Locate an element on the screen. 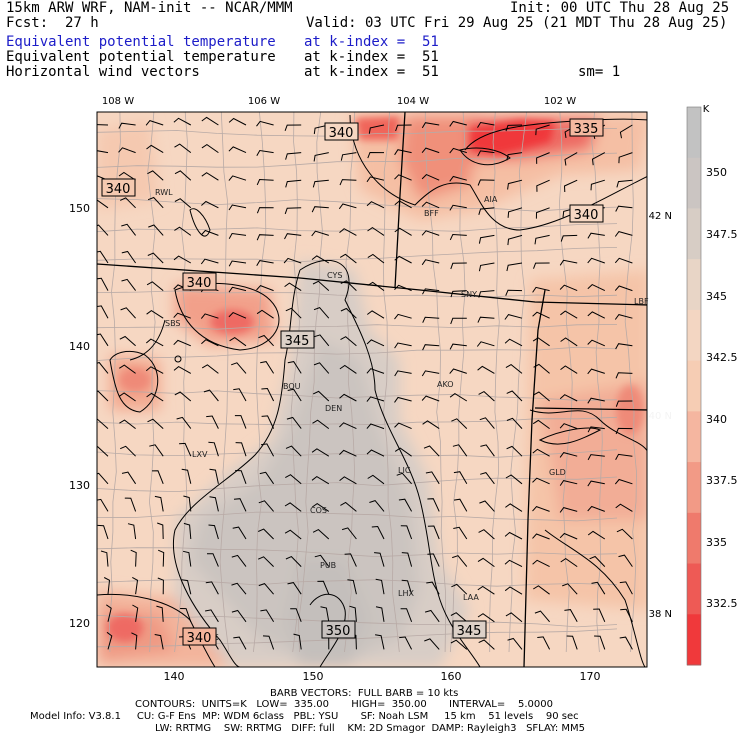  colorbar-tick: 335 is located at coordinates (716, 542).